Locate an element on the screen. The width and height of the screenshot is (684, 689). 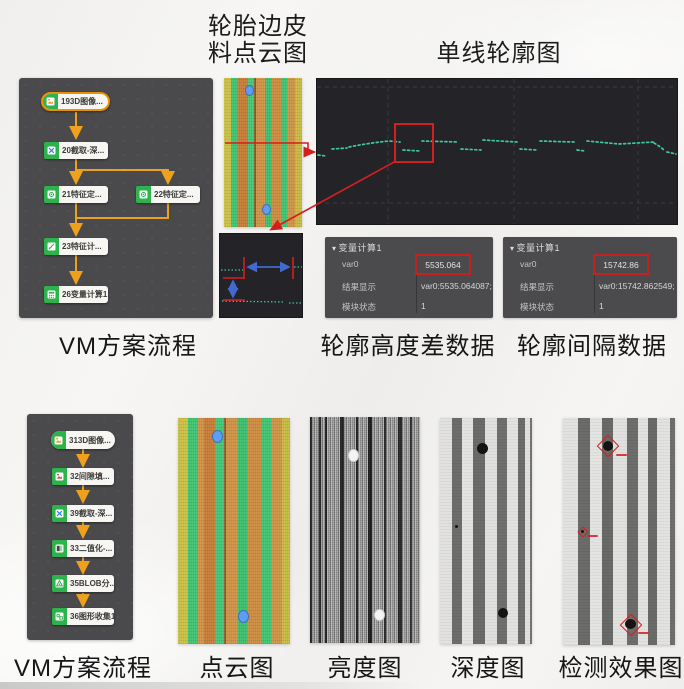
profile-zoom-panel is located at coordinates (261, 275).